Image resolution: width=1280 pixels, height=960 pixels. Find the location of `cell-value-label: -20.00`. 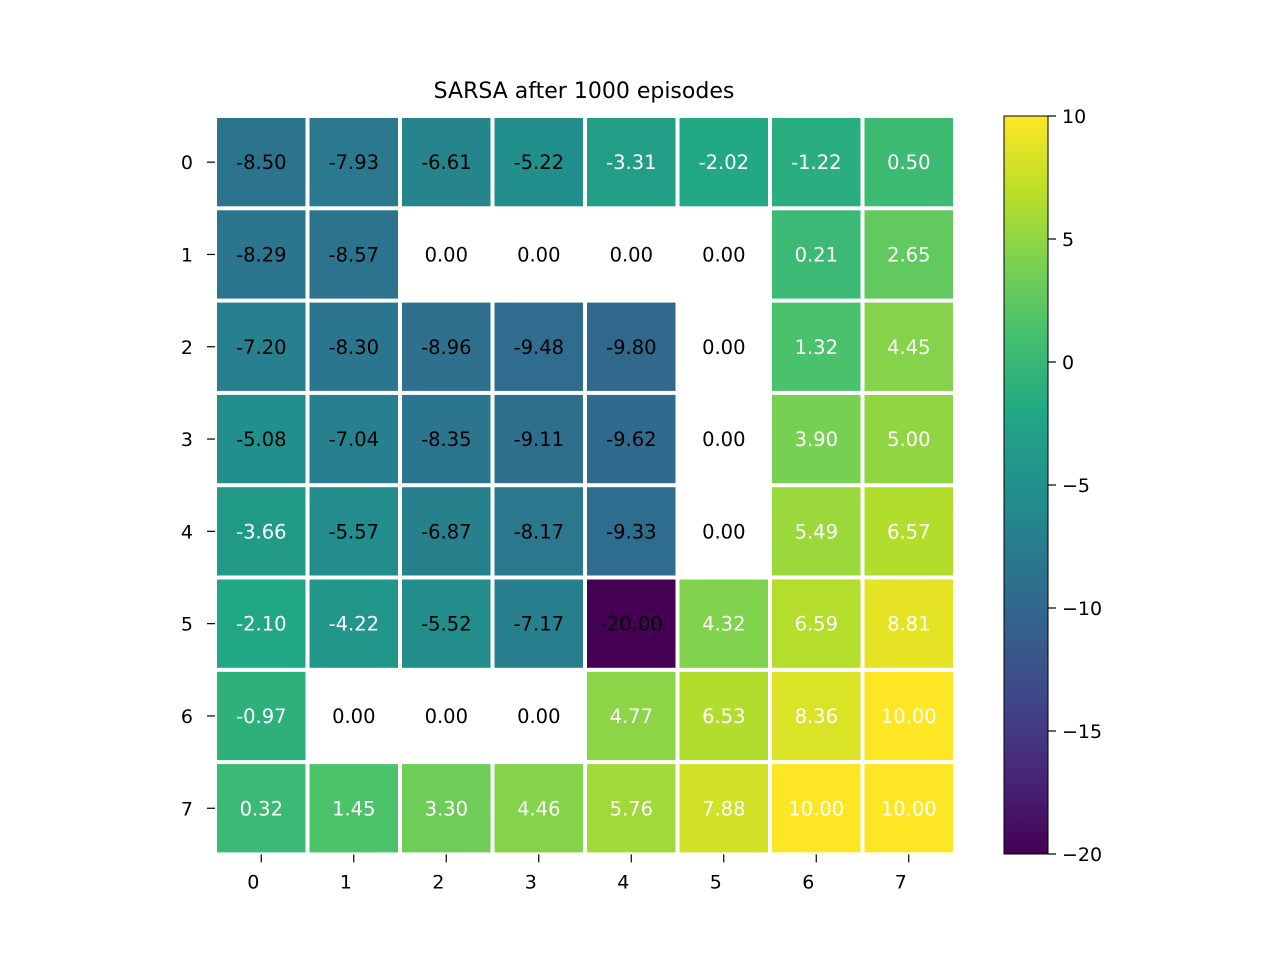

cell-value-label: -20.00 is located at coordinates (631, 624).